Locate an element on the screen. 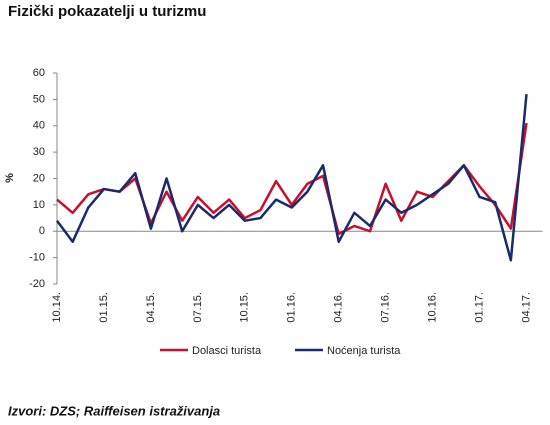 This screenshot has width=550, height=425. y-tick-label: 20 is located at coordinates (39, 178).